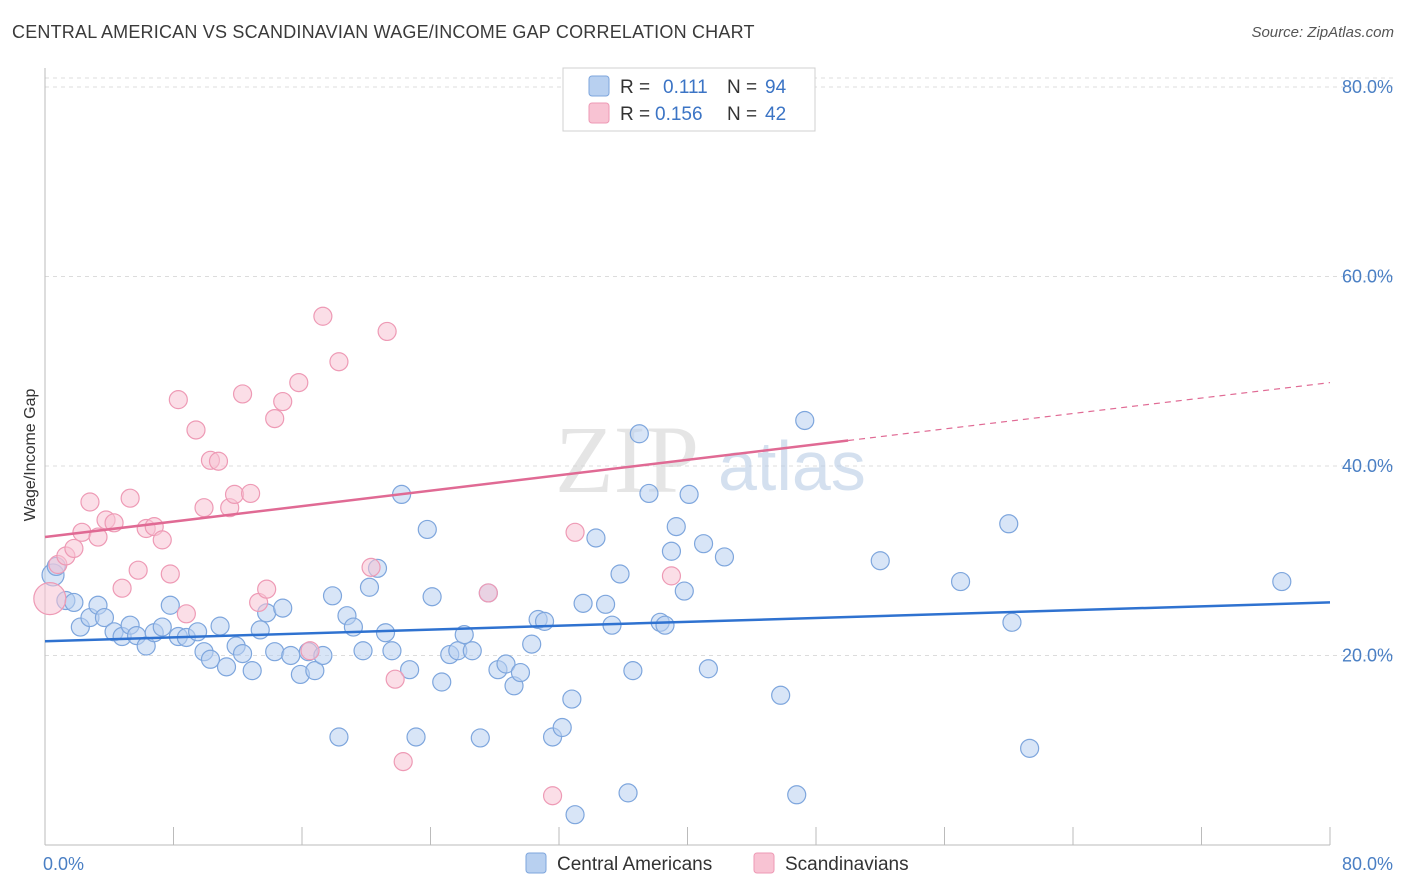 The image size is (1406, 892). What do you see at coordinates (776, 87) in the screenshot?
I see `legend-n-value-1: 94` at bounding box center [776, 87].